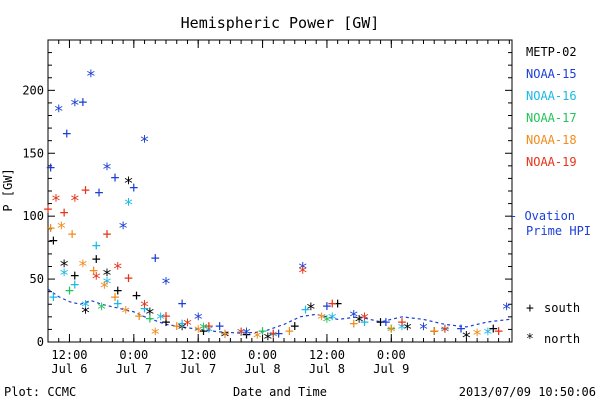 The height and width of the screenshot is (404, 600). I want to click on x-tick-date-label: Jul 7, so click(134, 369).